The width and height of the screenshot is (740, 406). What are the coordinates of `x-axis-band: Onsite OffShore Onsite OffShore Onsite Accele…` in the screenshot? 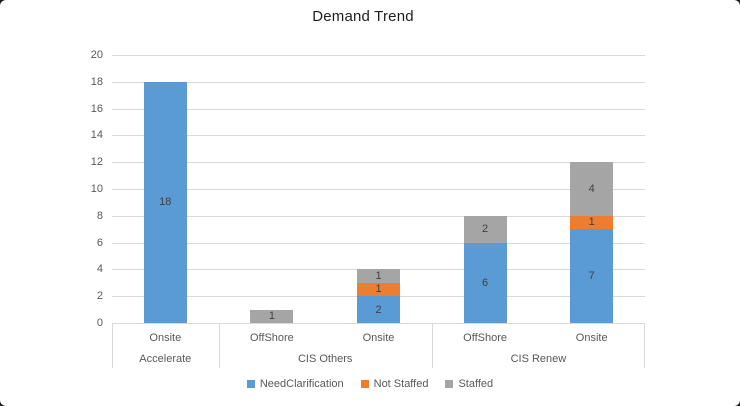 It's located at (378, 345).